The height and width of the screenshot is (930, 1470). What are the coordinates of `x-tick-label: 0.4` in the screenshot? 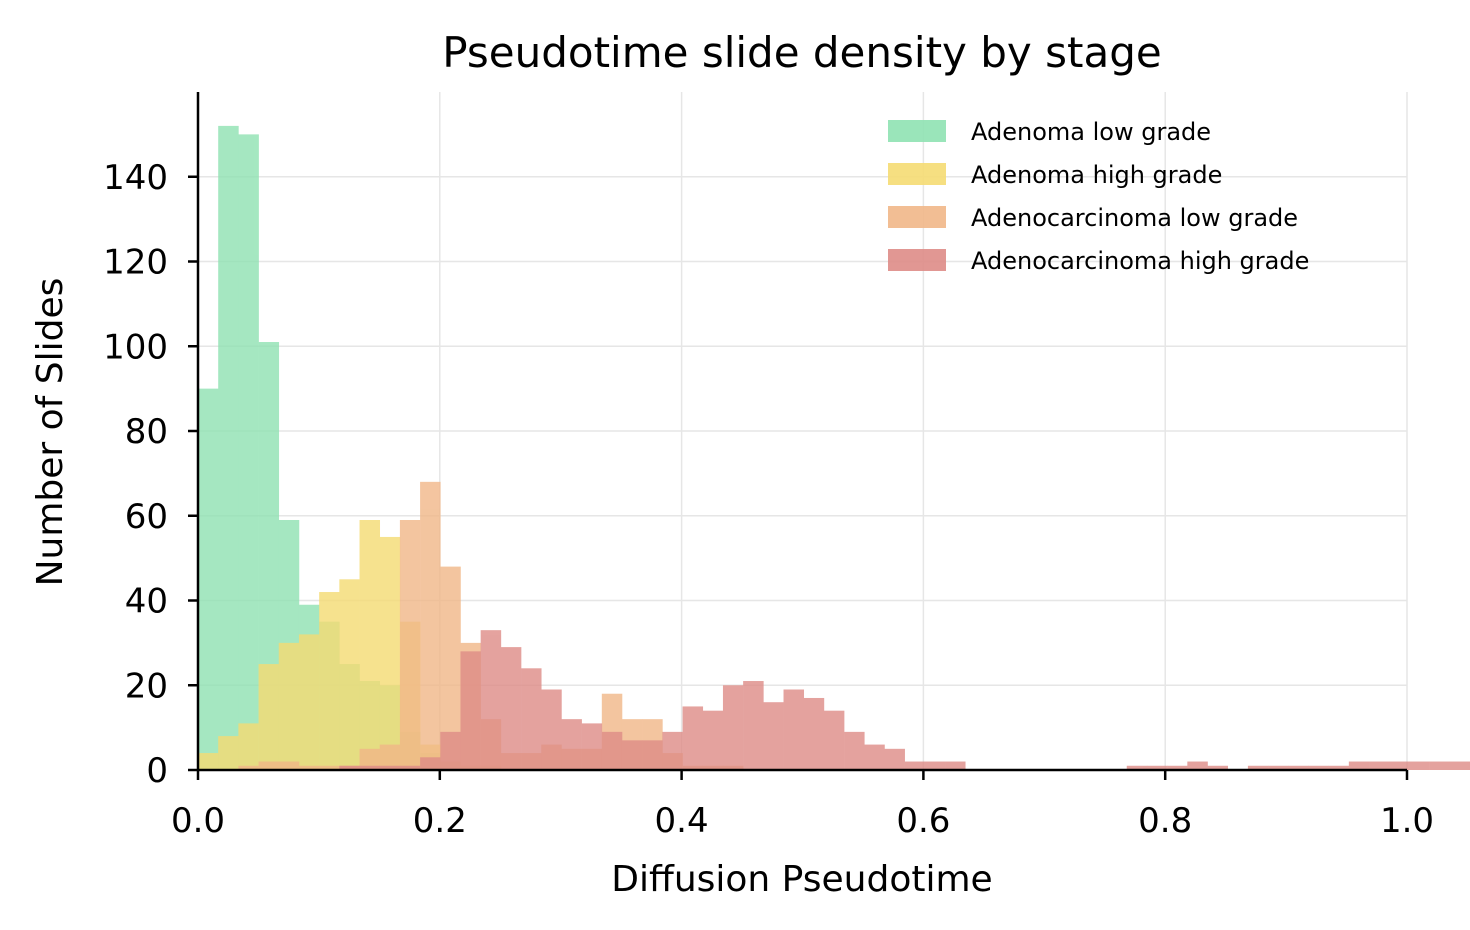 It's located at (682, 821).